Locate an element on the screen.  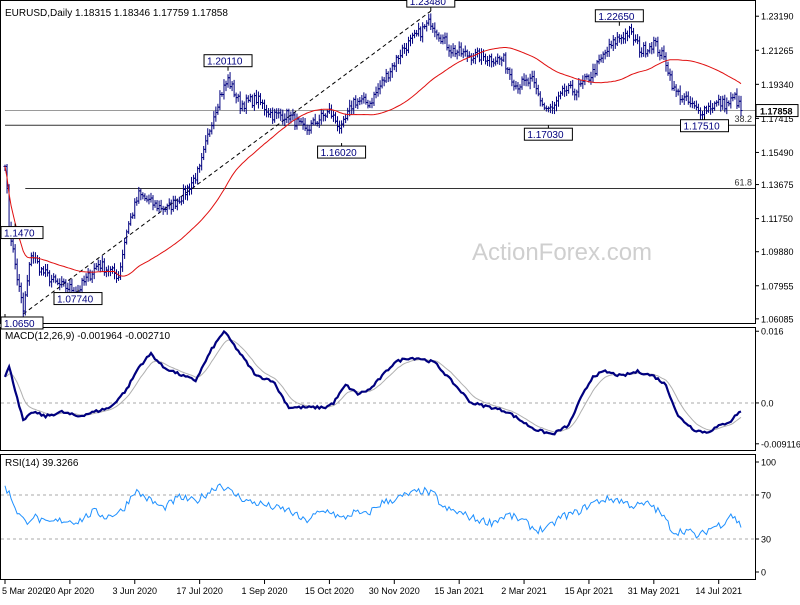
date-tick-label: 3 Jun 2020 is located at coordinates (134, 591).